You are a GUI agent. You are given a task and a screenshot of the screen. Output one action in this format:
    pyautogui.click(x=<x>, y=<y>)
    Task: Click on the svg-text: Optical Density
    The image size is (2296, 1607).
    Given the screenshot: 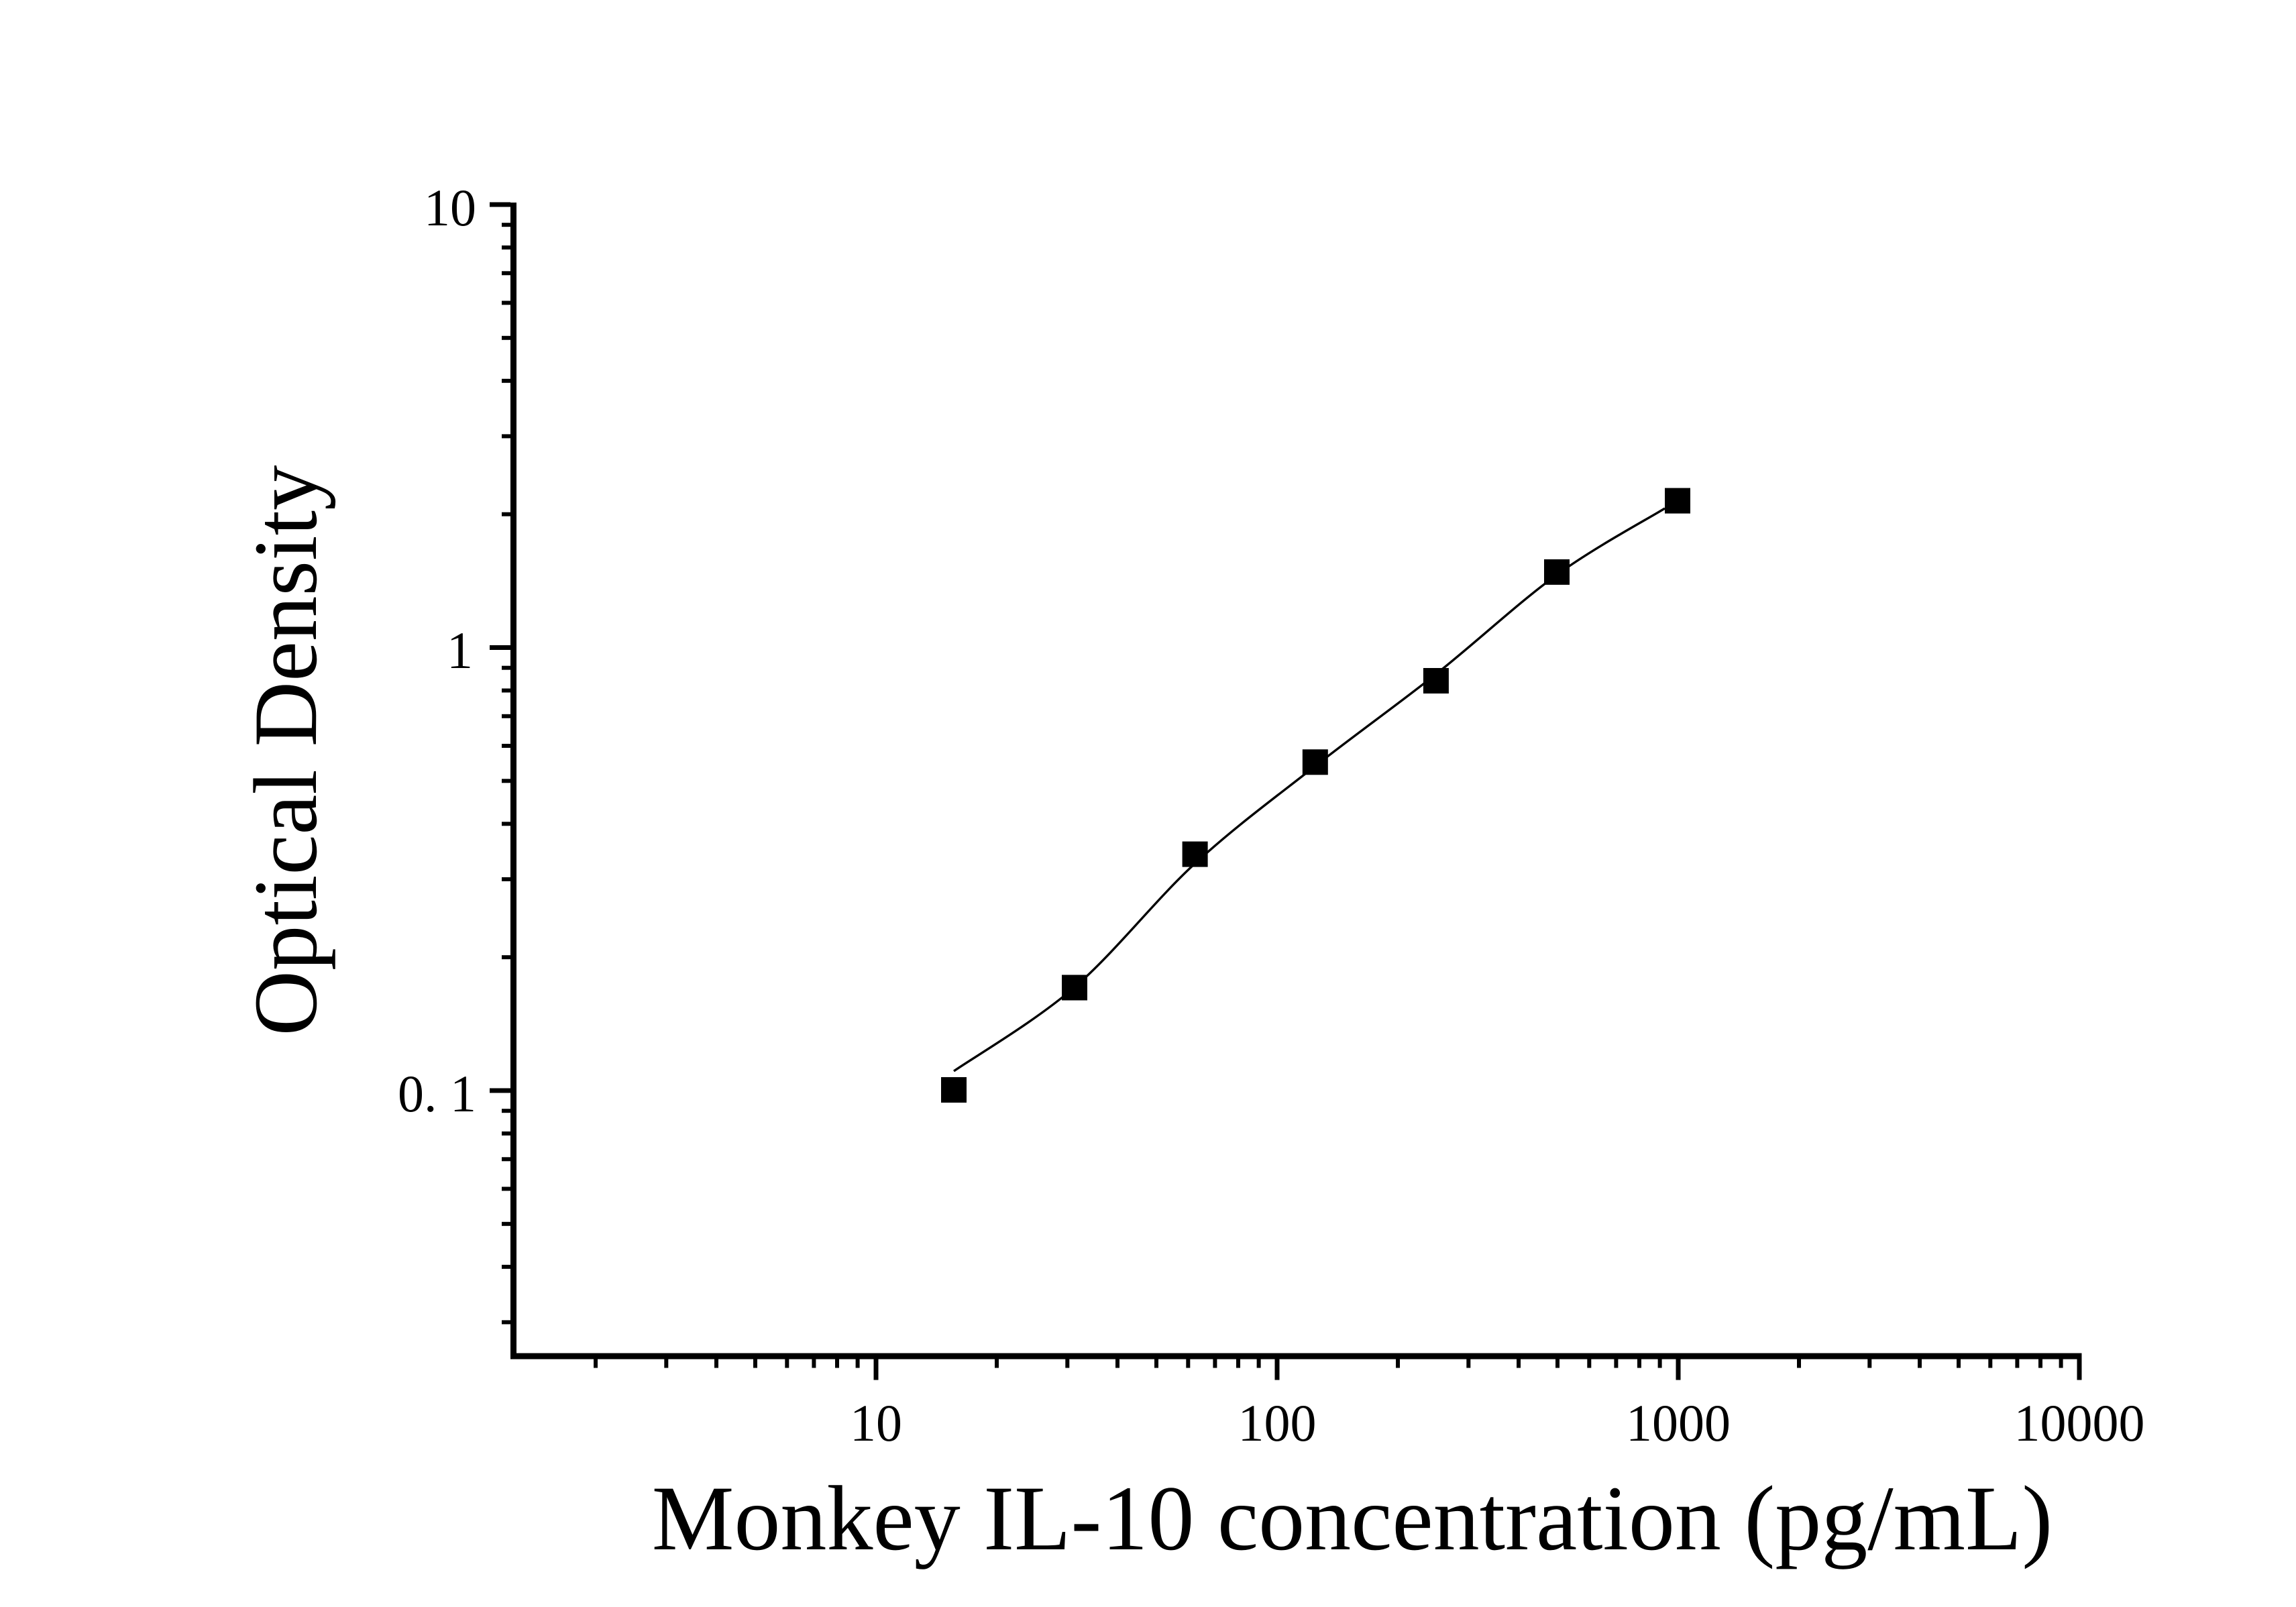 What is the action you would take?
    pyautogui.click(x=286, y=750)
    